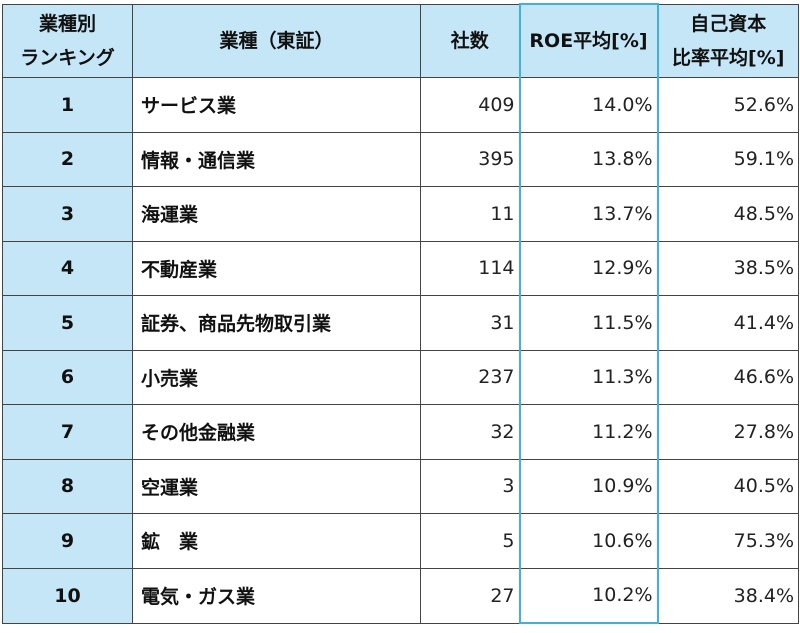  I want to click on companies-cell: 31, so click(470, 323).